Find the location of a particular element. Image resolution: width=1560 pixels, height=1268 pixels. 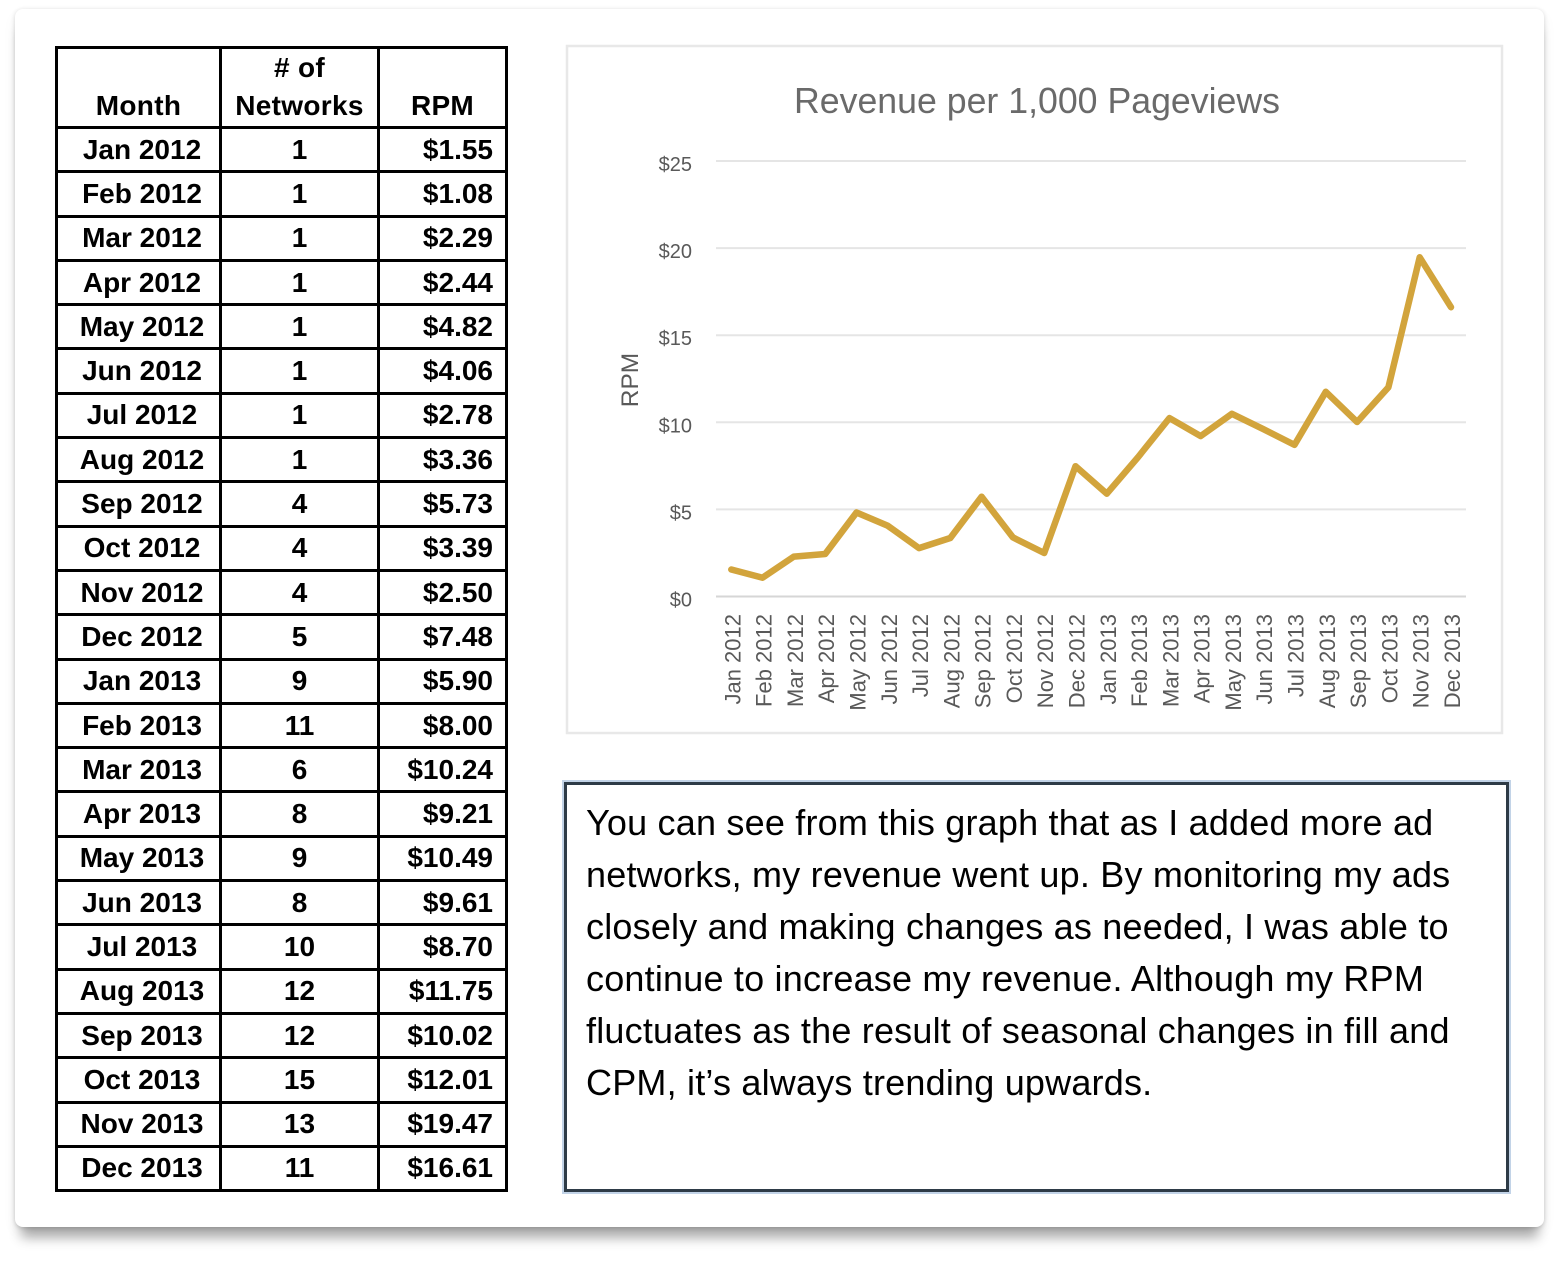

svg-text: Nov 2013 is located at coordinates (1421, 661).